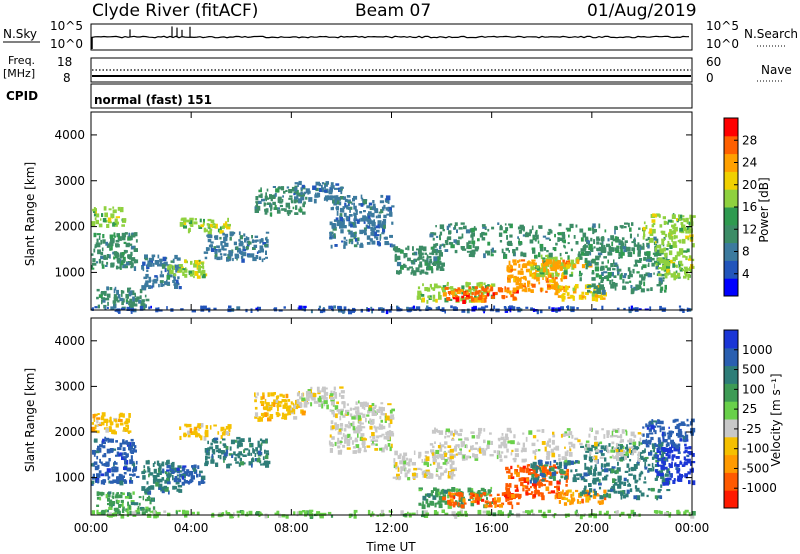  I want to click on nave-label: Nave, so click(776, 70).